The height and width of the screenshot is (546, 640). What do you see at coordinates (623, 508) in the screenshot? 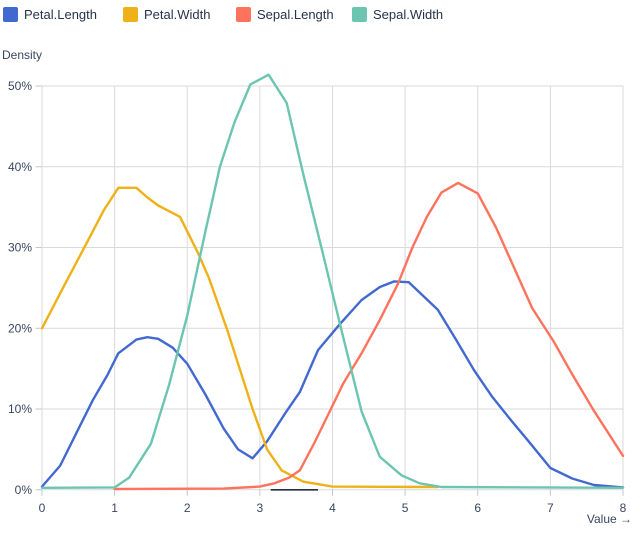
I see `x-tick-label: 8` at bounding box center [623, 508].